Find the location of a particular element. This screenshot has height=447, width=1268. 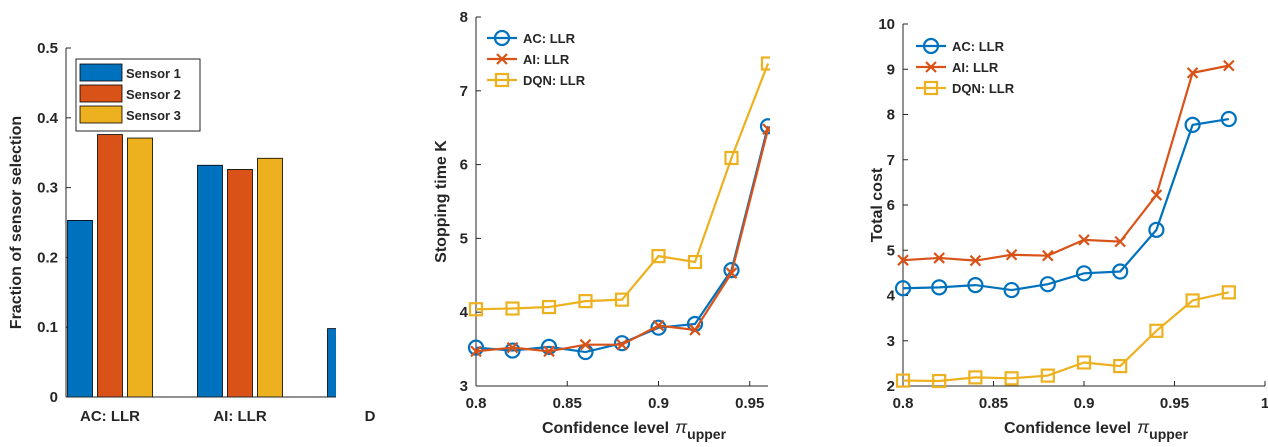

legend: AC: LLR AI: LLR DQN: LLR is located at coordinates (965, 66).